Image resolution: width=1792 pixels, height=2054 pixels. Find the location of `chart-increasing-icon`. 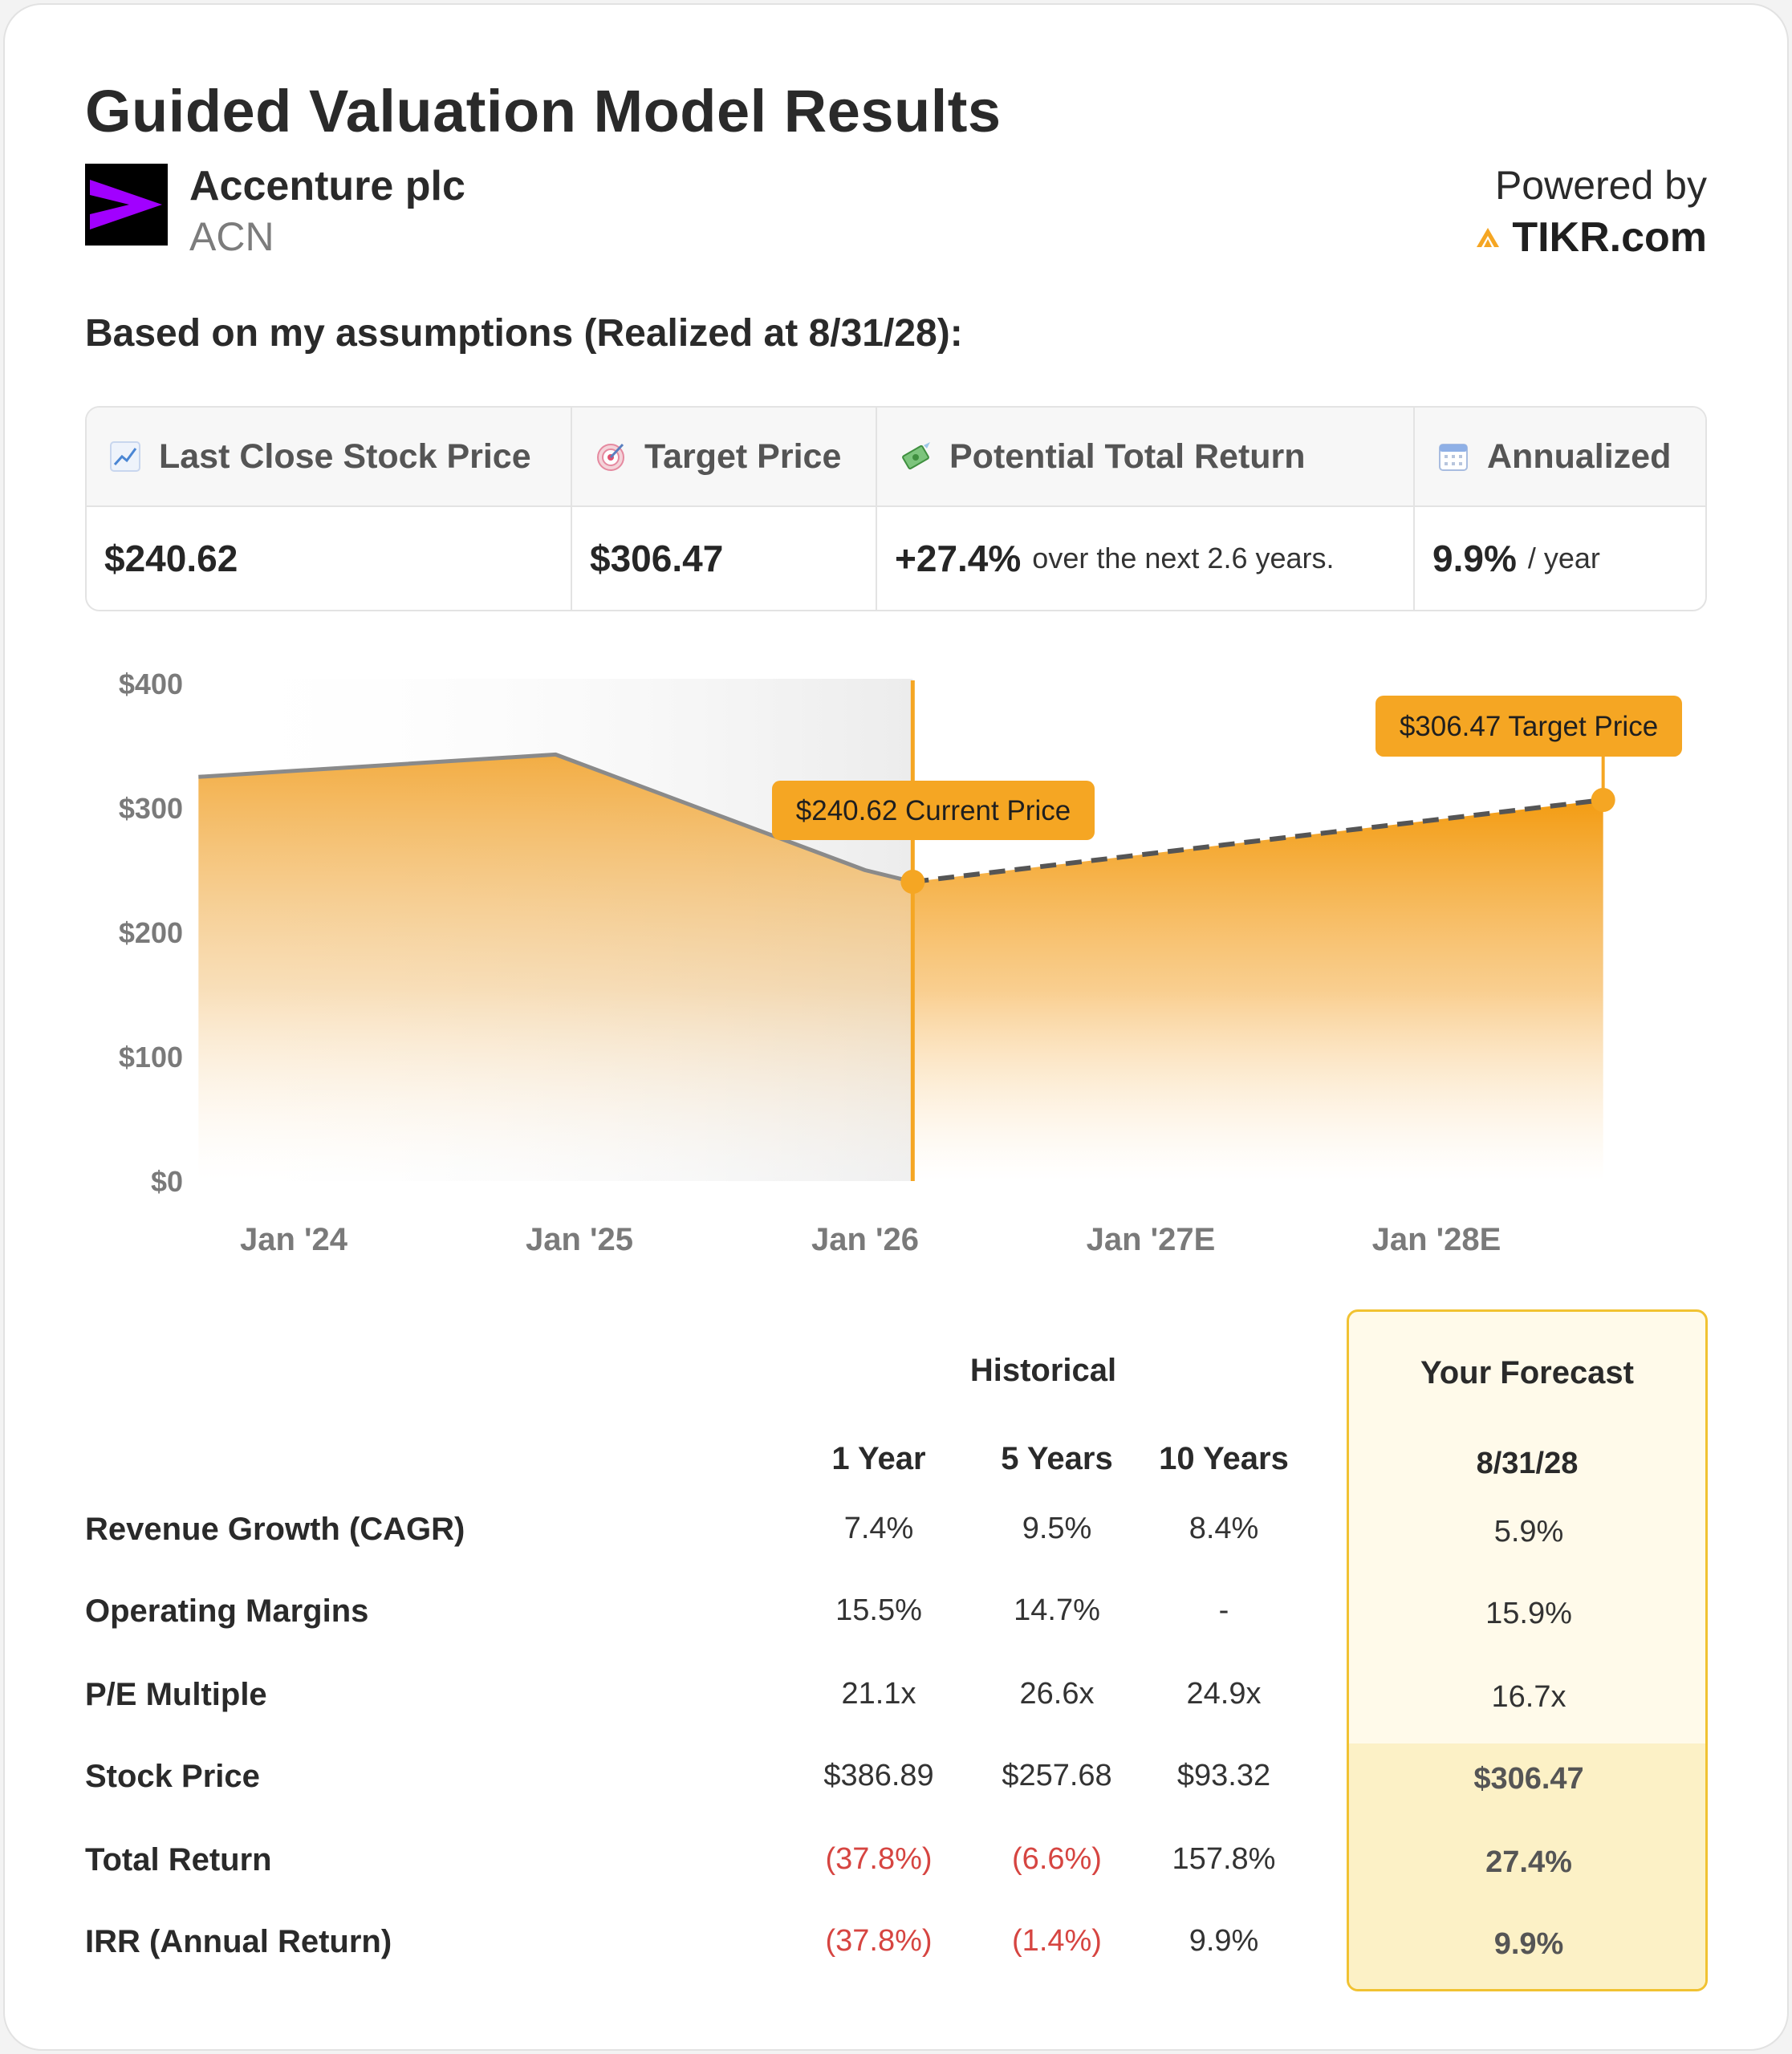

chart-increasing-icon is located at coordinates (125, 456).